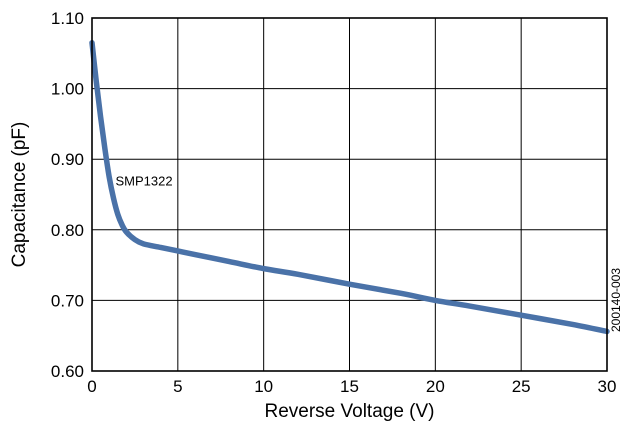 This screenshot has height=432, width=626. I want to click on series-annotation: SMP1322, so click(143, 180).